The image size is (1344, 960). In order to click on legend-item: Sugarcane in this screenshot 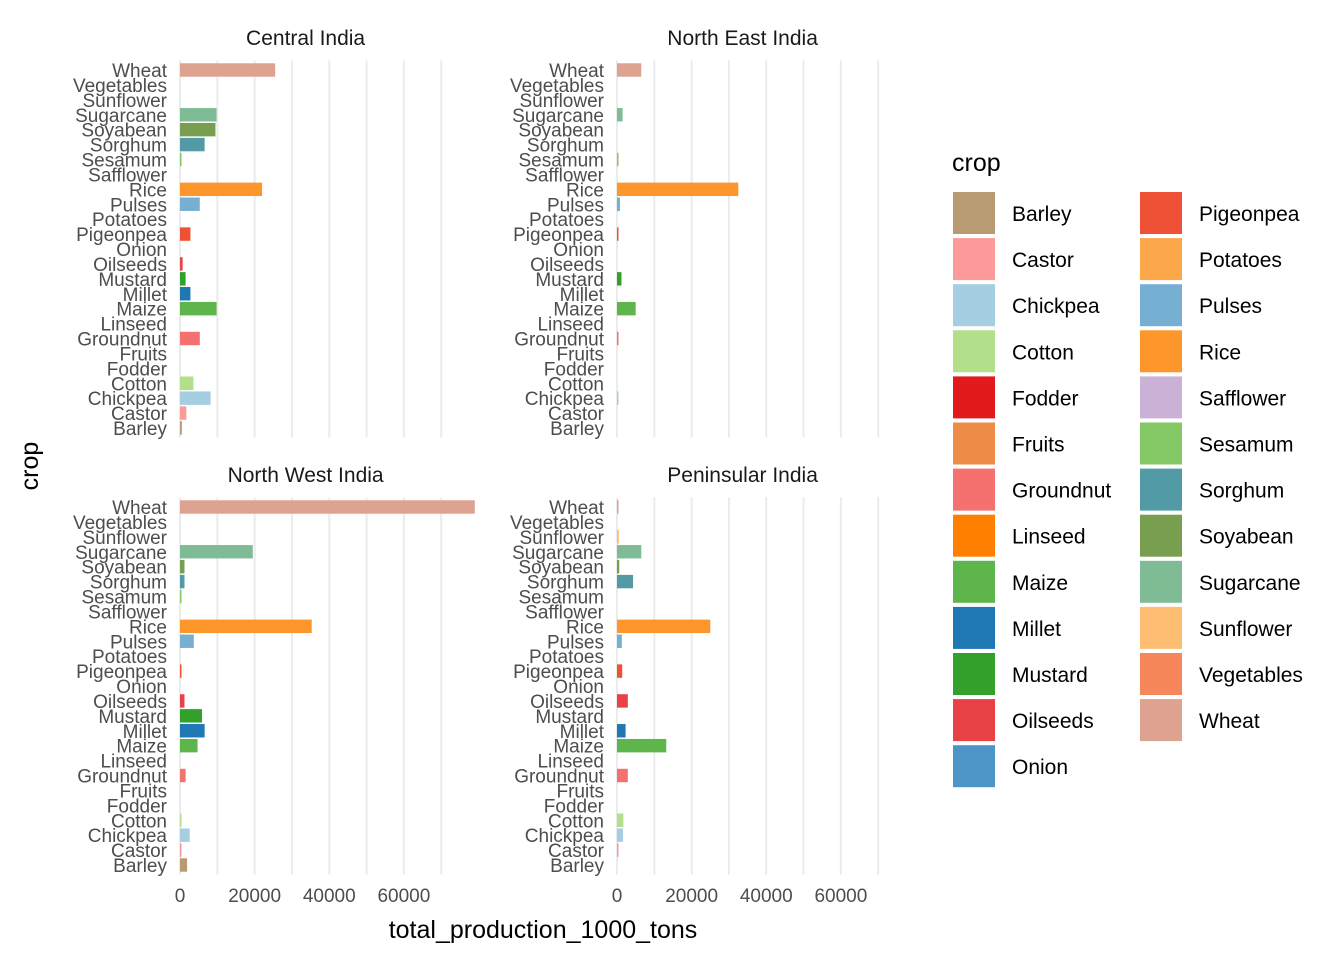, I will do `click(1220, 581)`.